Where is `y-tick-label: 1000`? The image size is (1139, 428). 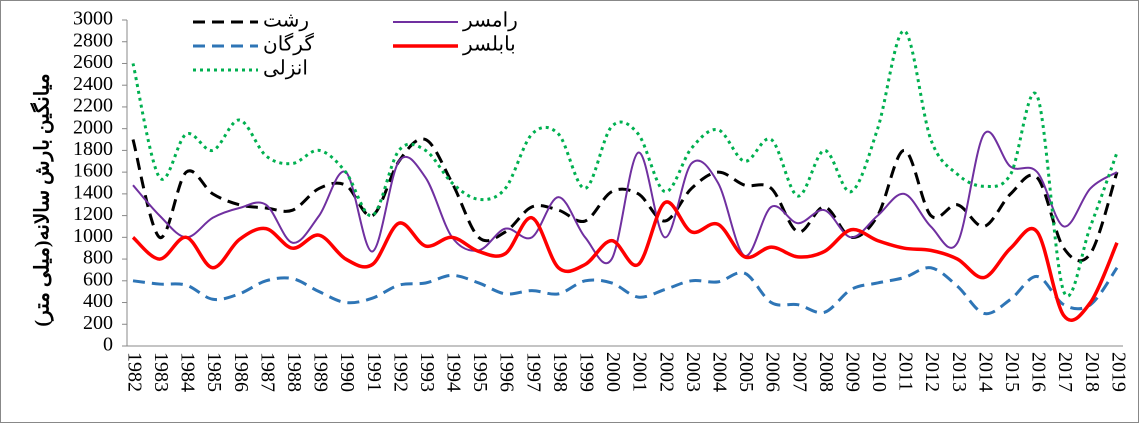 y-tick-label: 1000 is located at coordinates (93, 236).